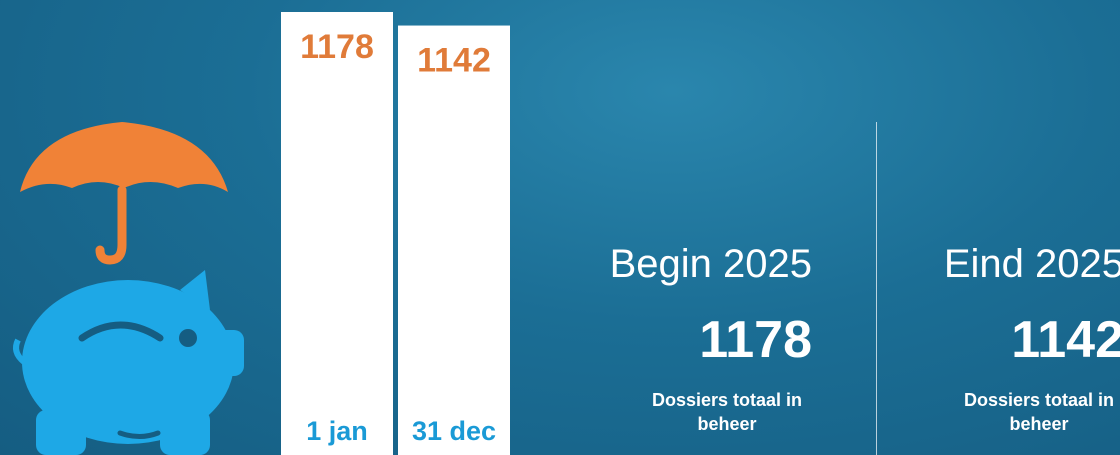 This screenshot has width=1120, height=455. I want to click on summary-panel: Begin 2025 1178 Dossiers totaal in beheer, so click(711, 340).